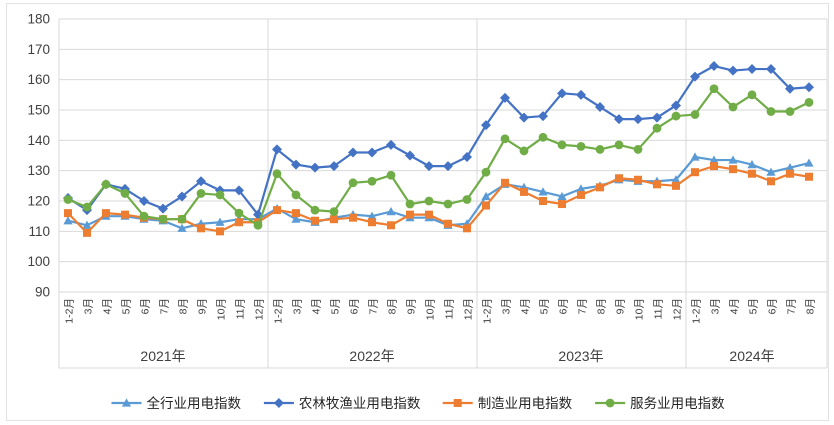 Image resolution: width=834 pixels, height=425 pixels. I want to click on x-tick-label-37: 6月, so click(773, 306).